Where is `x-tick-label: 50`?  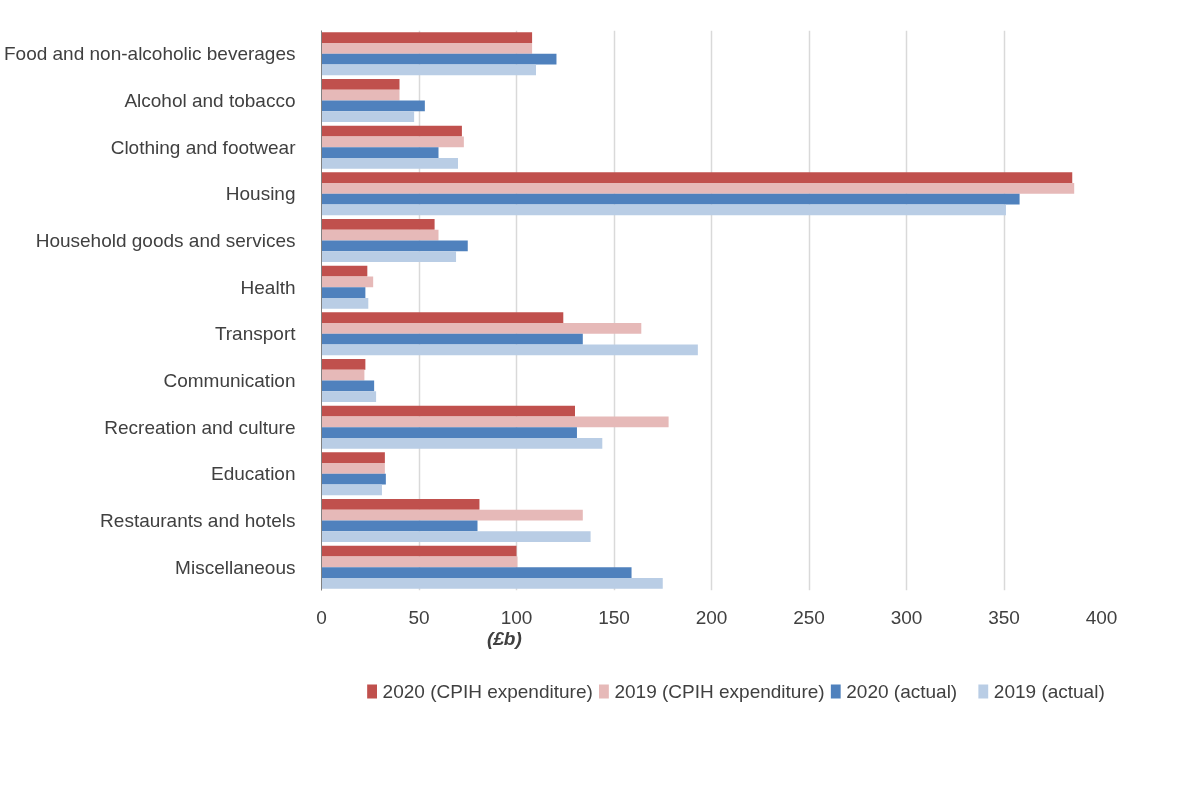 x-tick-label: 50 is located at coordinates (419, 617).